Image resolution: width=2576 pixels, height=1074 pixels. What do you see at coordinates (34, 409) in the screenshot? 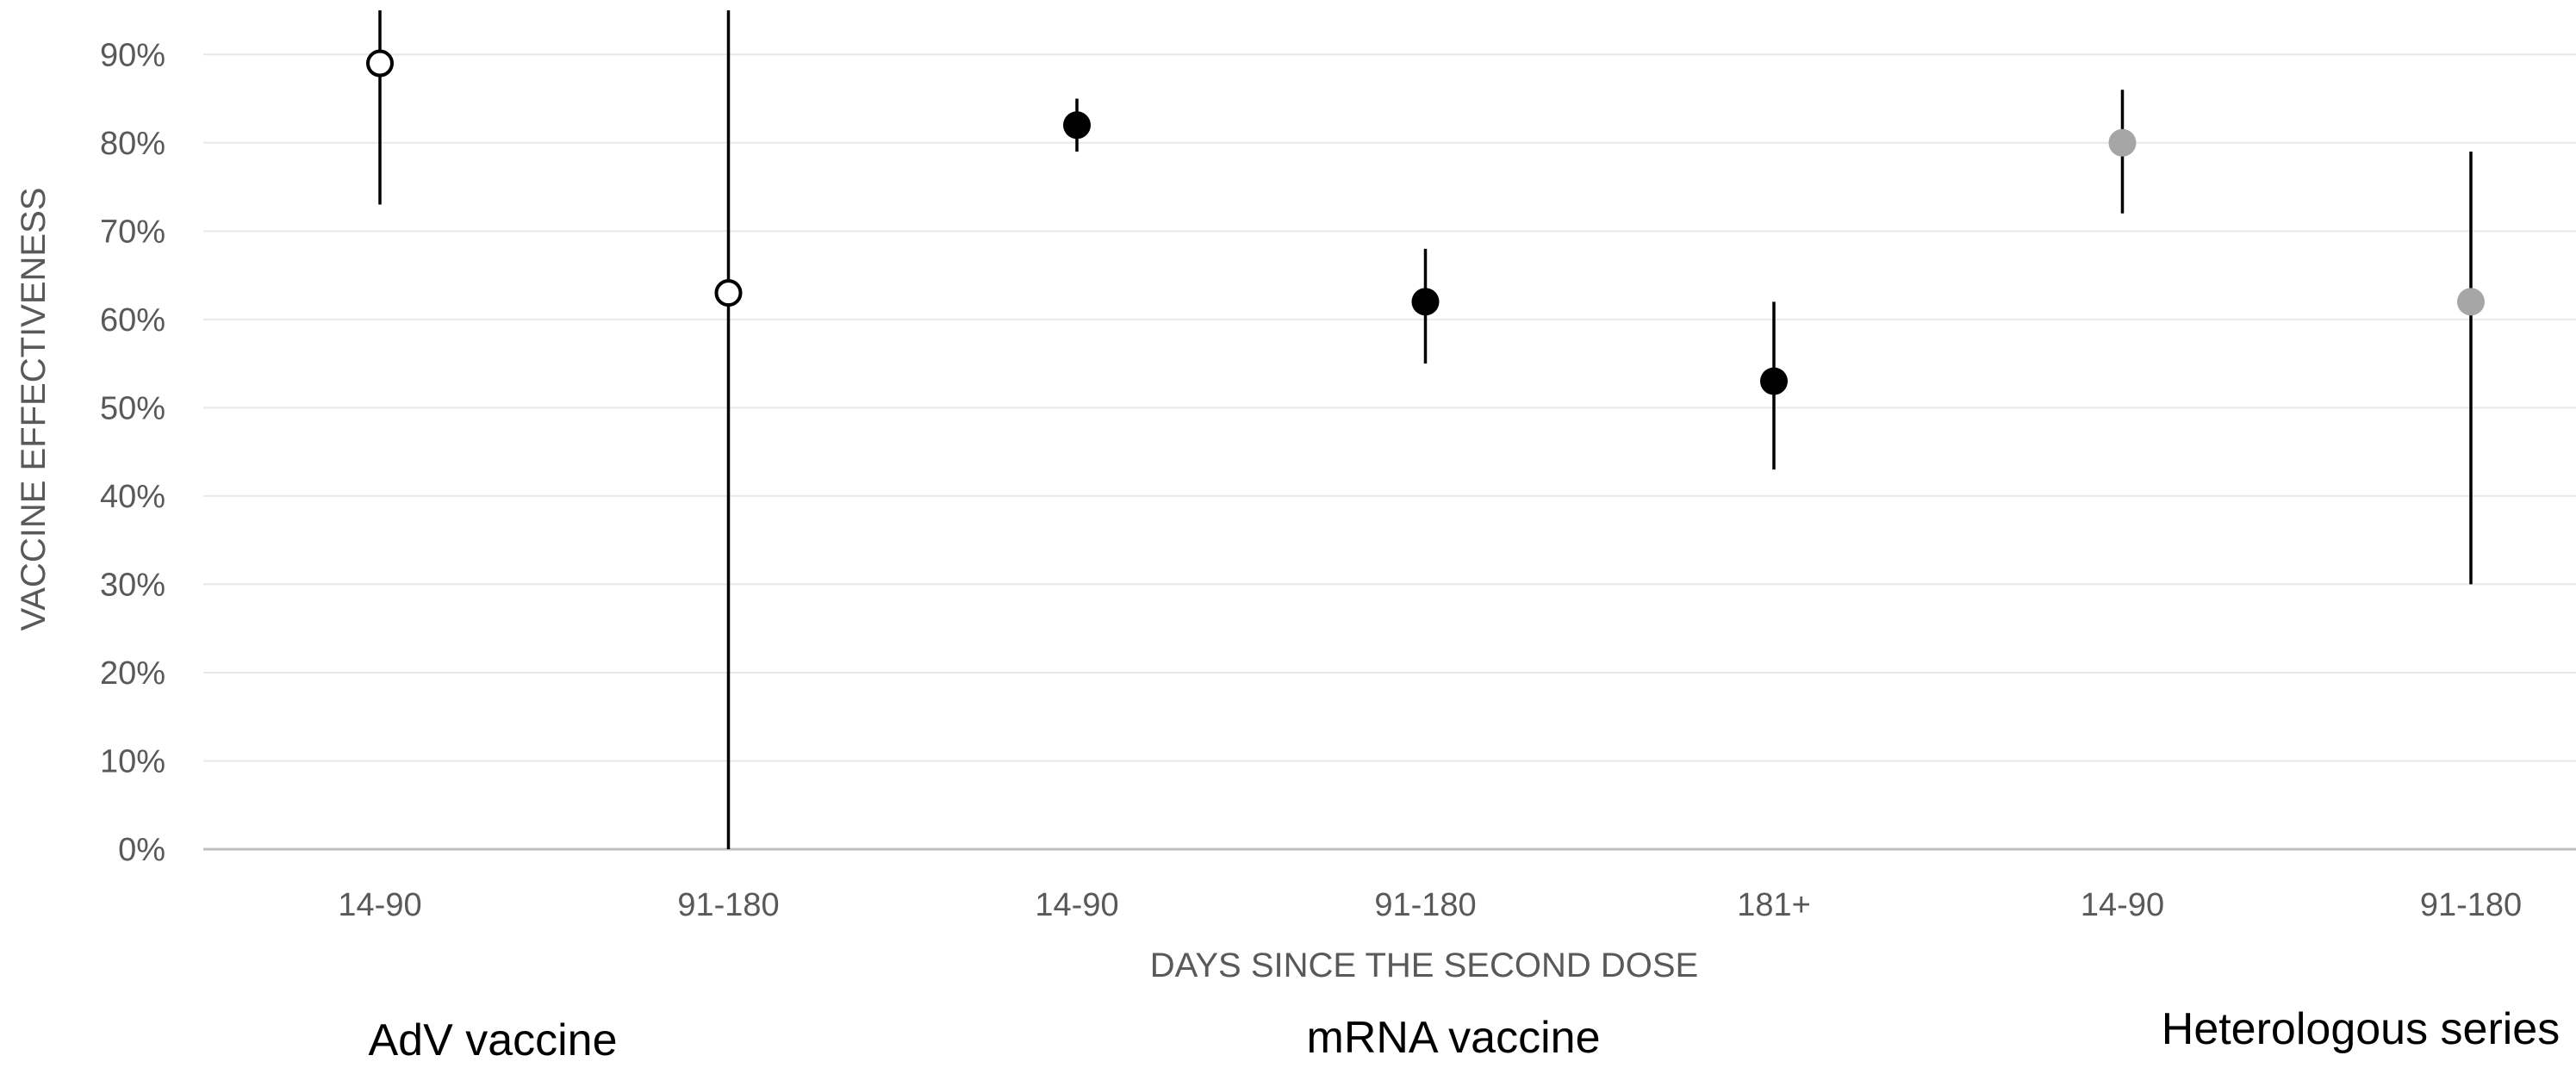
I see `y-axis-title: VACCINE EFFECTIVENESS` at bounding box center [34, 409].